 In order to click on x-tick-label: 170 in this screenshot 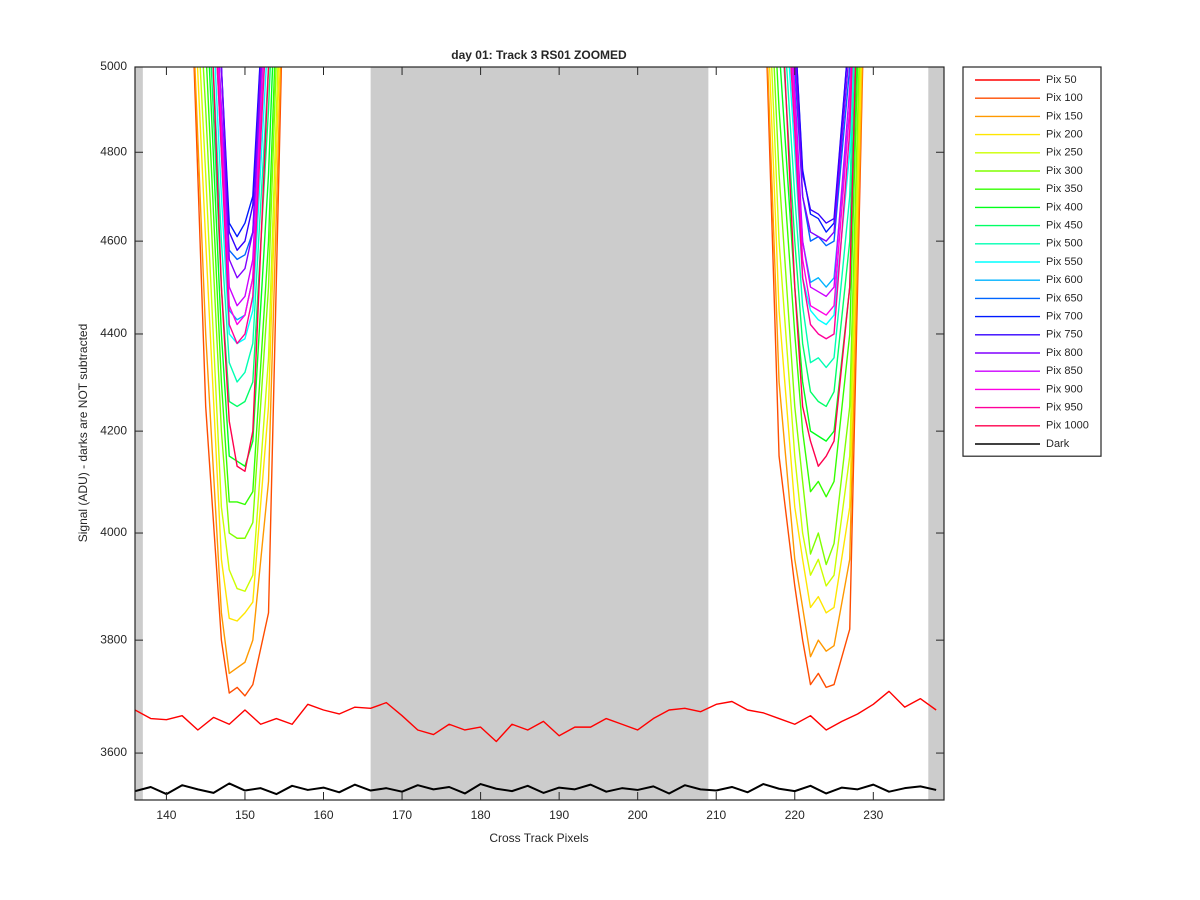, I will do `click(402, 815)`.